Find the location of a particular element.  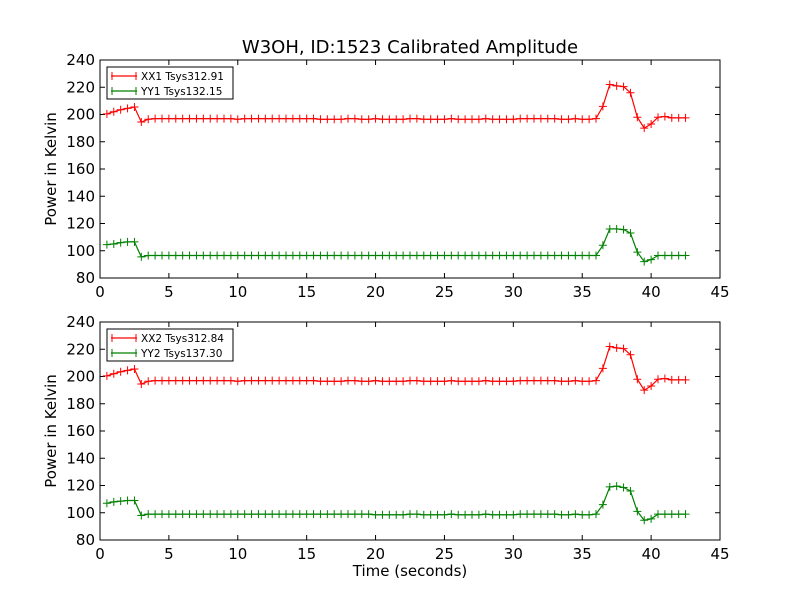

x-tick-label: 45 is located at coordinates (719, 292).